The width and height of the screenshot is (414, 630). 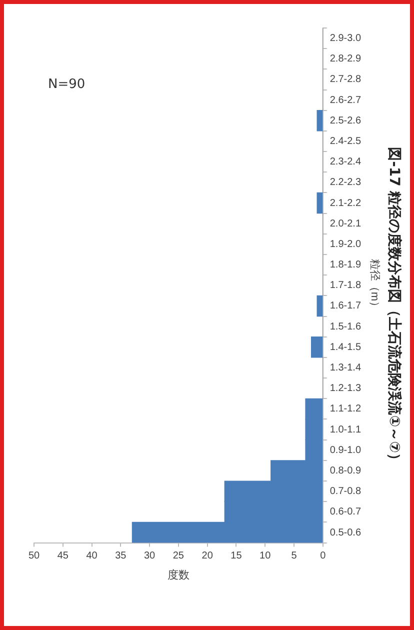 What do you see at coordinates (346, 306) in the screenshot?
I see `y-tick-label: 1.6-1.7` at bounding box center [346, 306].